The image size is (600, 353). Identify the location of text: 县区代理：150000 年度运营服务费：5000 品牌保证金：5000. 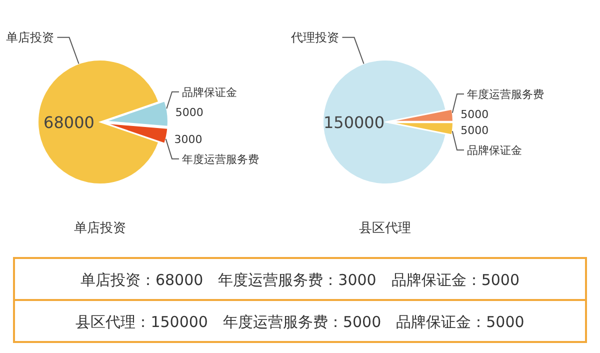
(300, 322).